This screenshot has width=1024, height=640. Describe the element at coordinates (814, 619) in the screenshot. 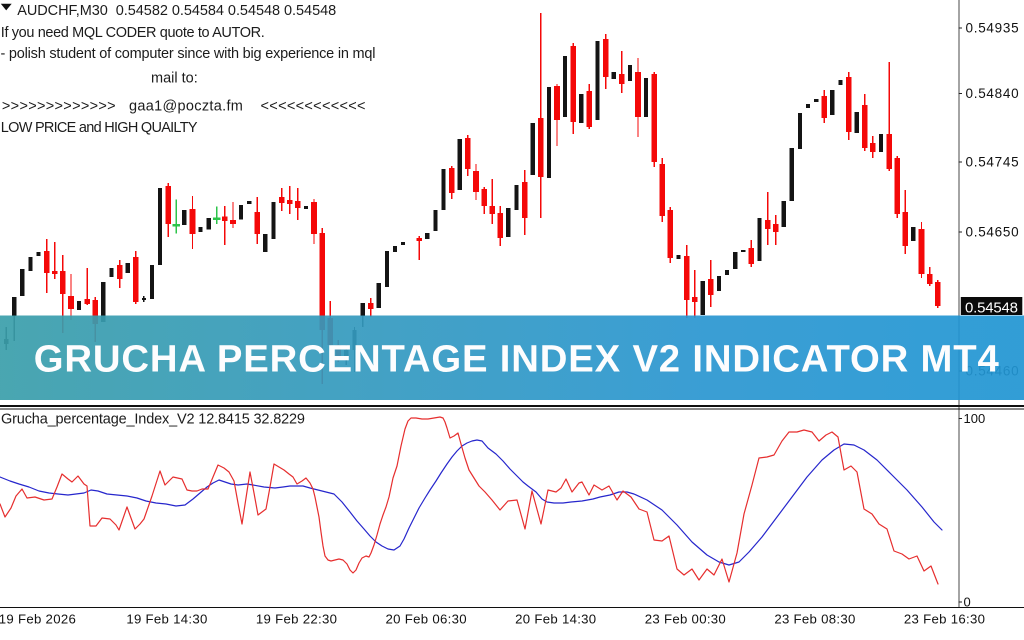

I see `svg-text: 23 Feb 08:30` at that location.